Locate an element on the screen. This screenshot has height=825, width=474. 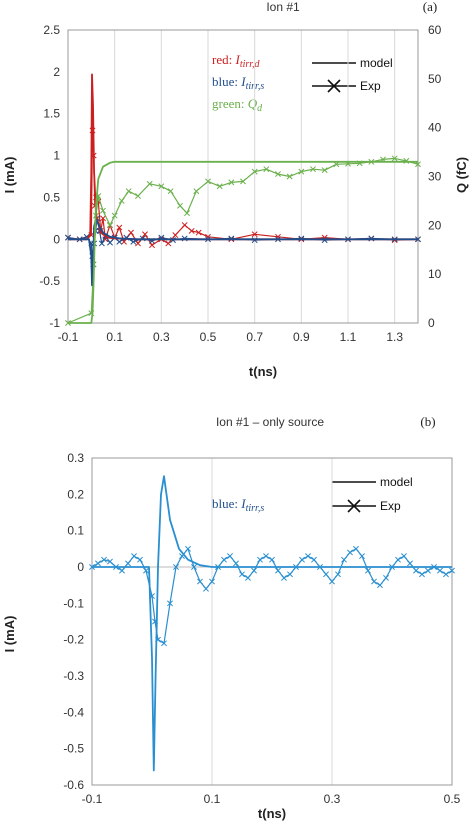
y-tick-label: 0 is located at coordinates (56, 239).